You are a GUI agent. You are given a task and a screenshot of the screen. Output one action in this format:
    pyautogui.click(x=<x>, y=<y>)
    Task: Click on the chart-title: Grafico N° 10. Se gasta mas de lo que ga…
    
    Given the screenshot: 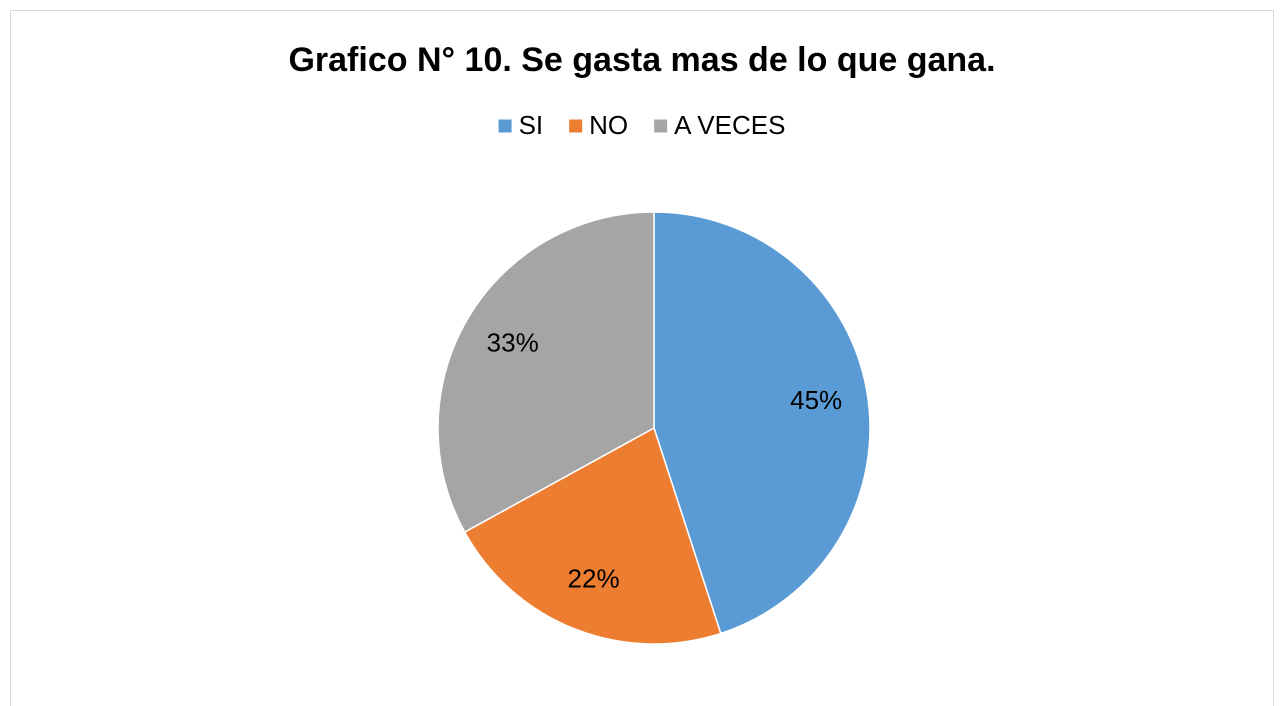 What is the action you would take?
    pyautogui.click(x=641, y=60)
    